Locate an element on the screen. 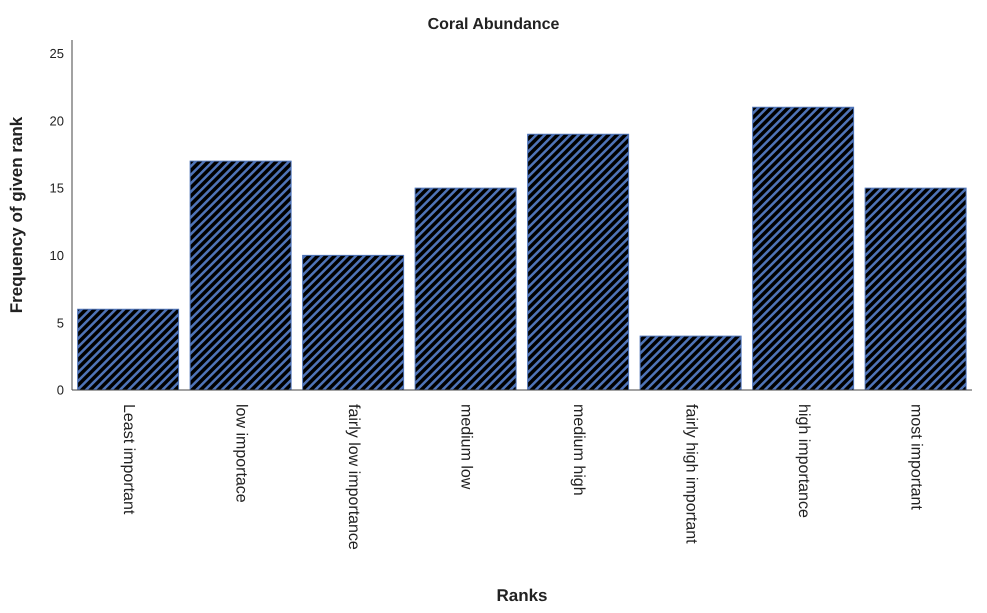 The width and height of the screenshot is (987, 613). y-tick-label: 0 is located at coordinates (60, 390).